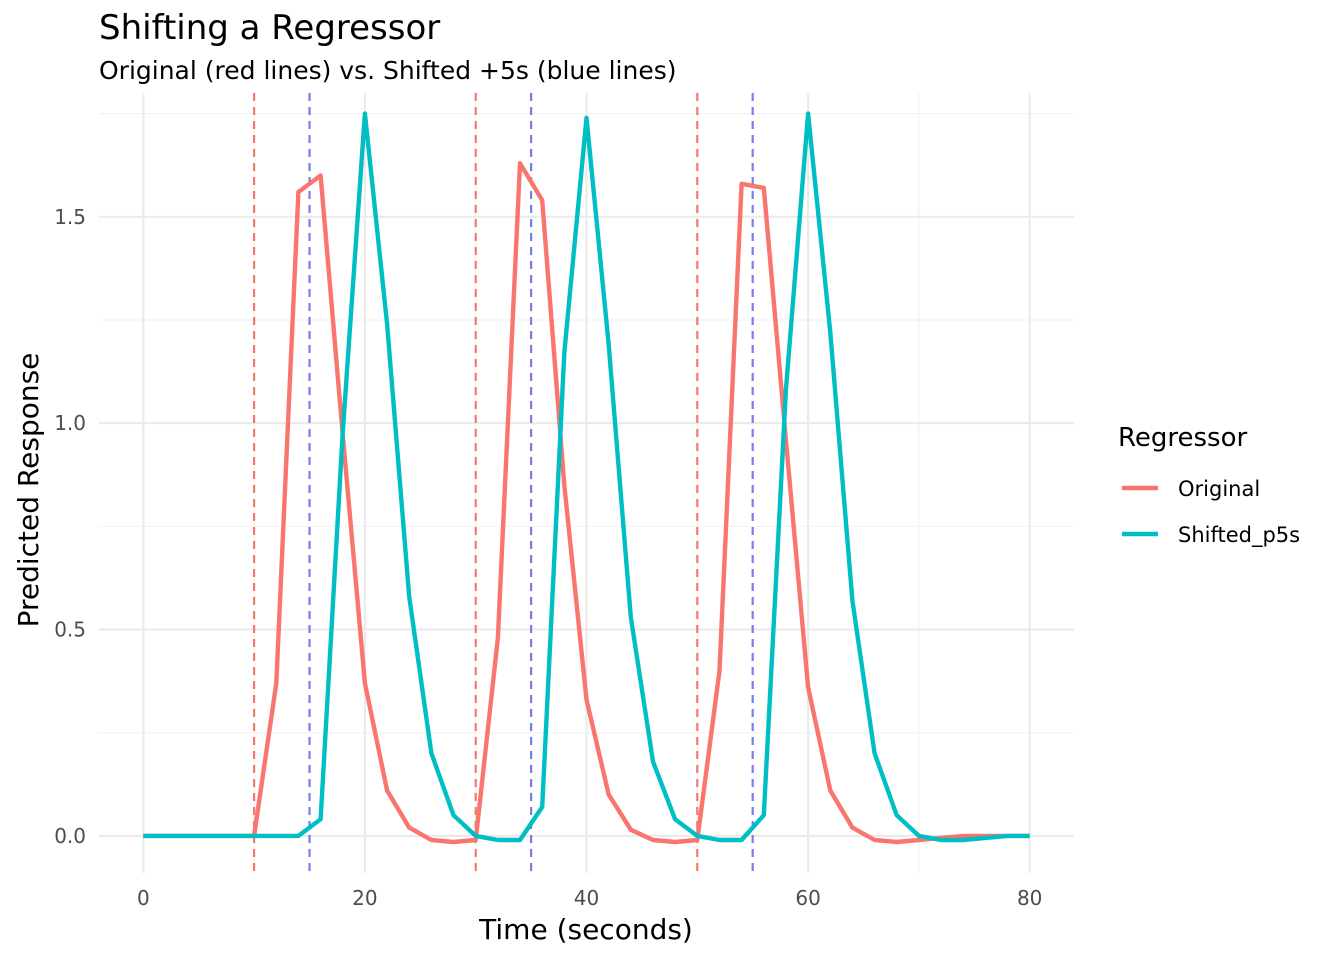 This screenshot has width=1344, height=960. What do you see at coordinates (70, 526) in the screenshot?
I see `y-axis-ticks: 0.0 0.5 1.0 1.5` at bounding box center [70, 526].